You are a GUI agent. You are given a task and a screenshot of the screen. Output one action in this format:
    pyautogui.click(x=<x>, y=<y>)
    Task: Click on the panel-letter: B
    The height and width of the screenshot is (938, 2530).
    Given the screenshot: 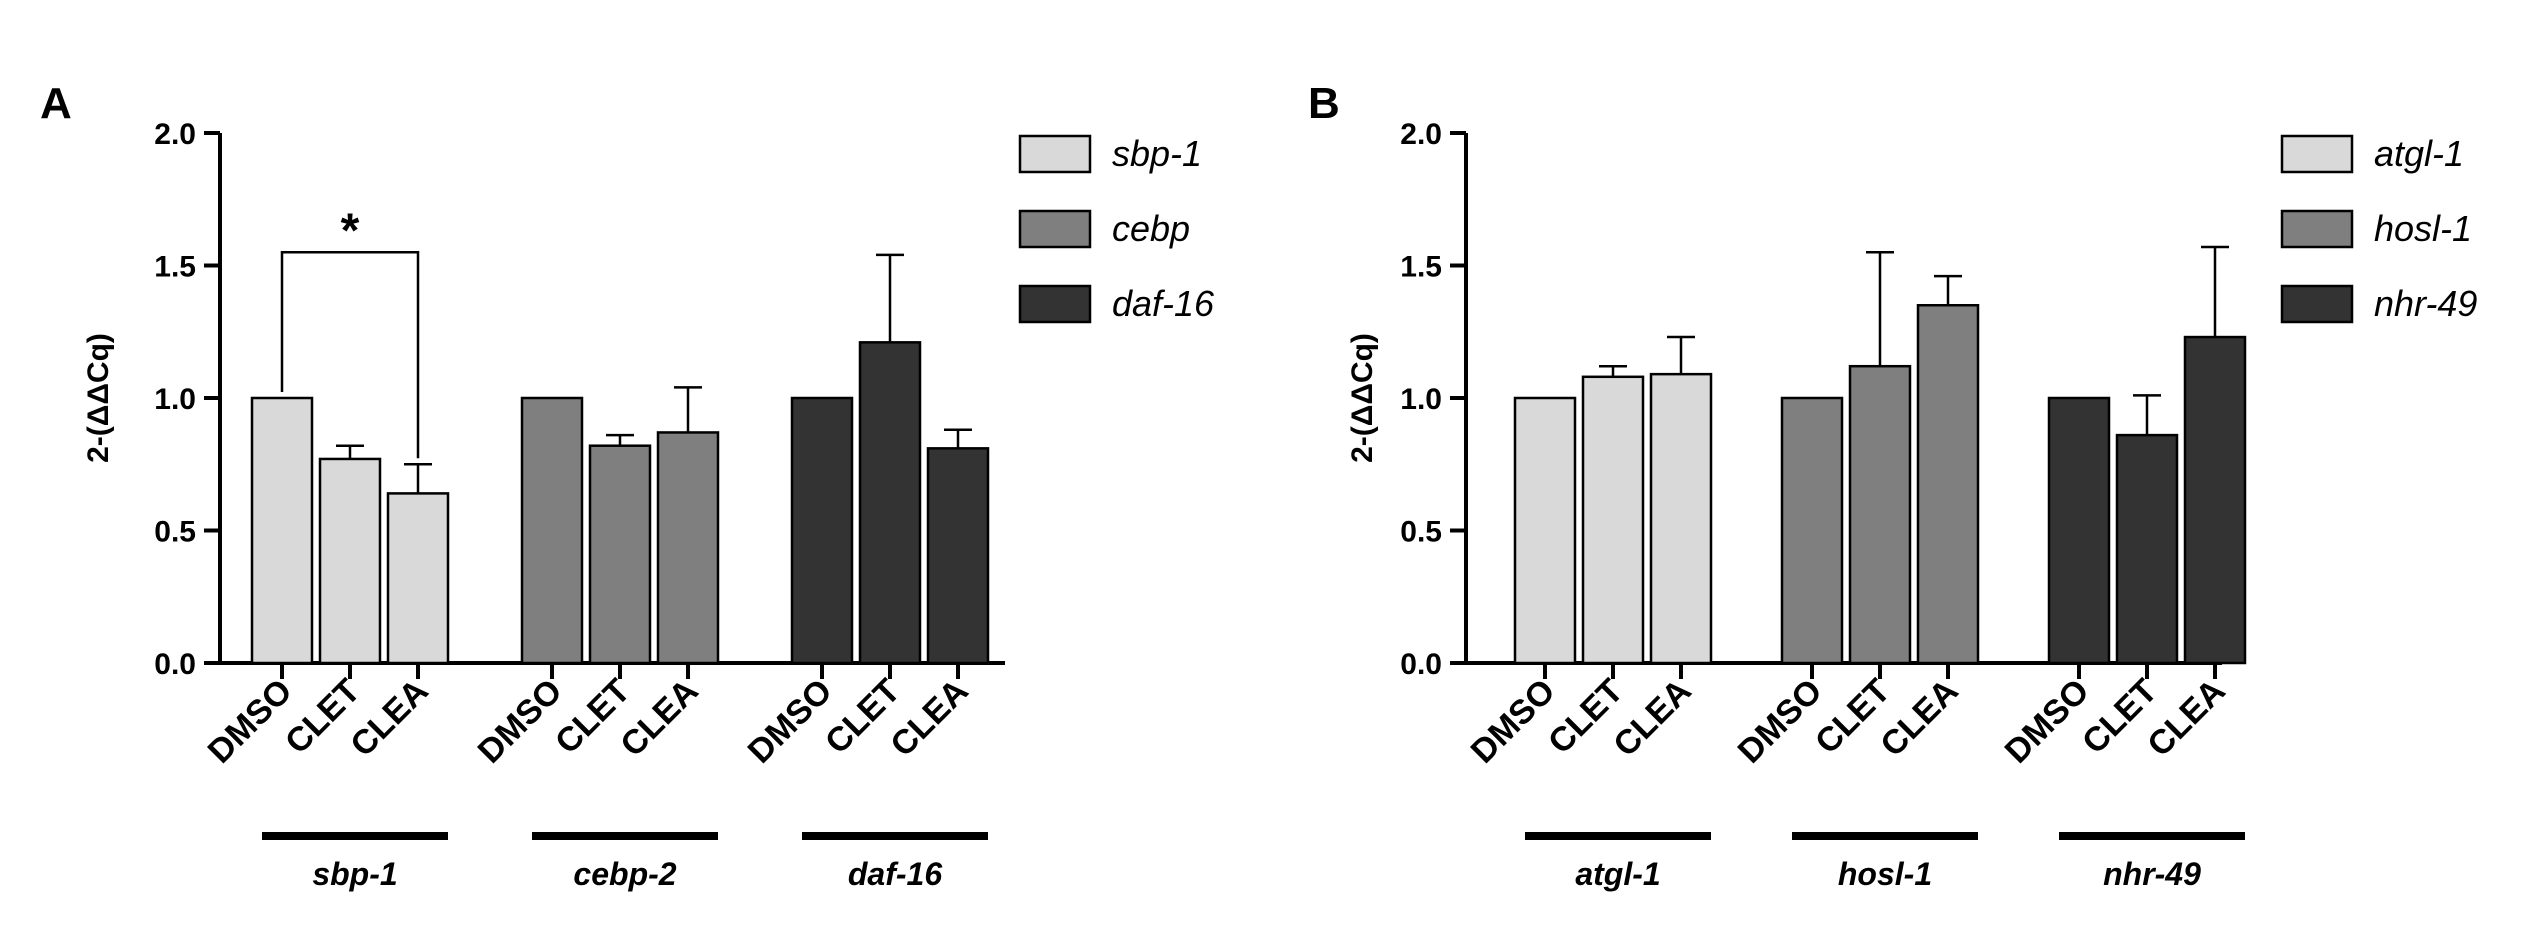 What is the action you would take?
    pyautogui.click(x=1324, y=103)
    